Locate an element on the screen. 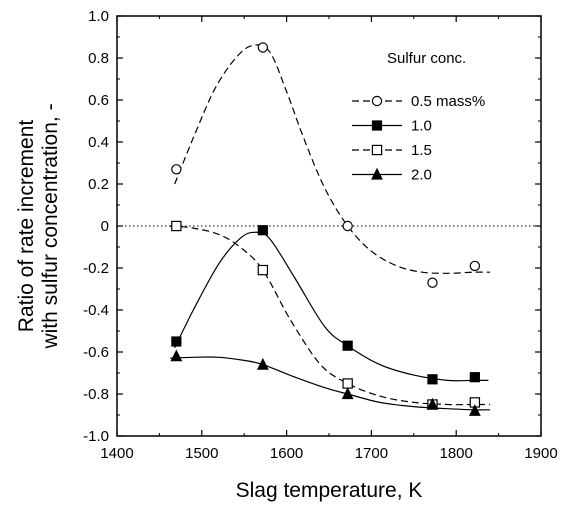 The height and width of the screenshot is (506, 566). y-tick-label: 0.2 is located at coordinates (98, 184).